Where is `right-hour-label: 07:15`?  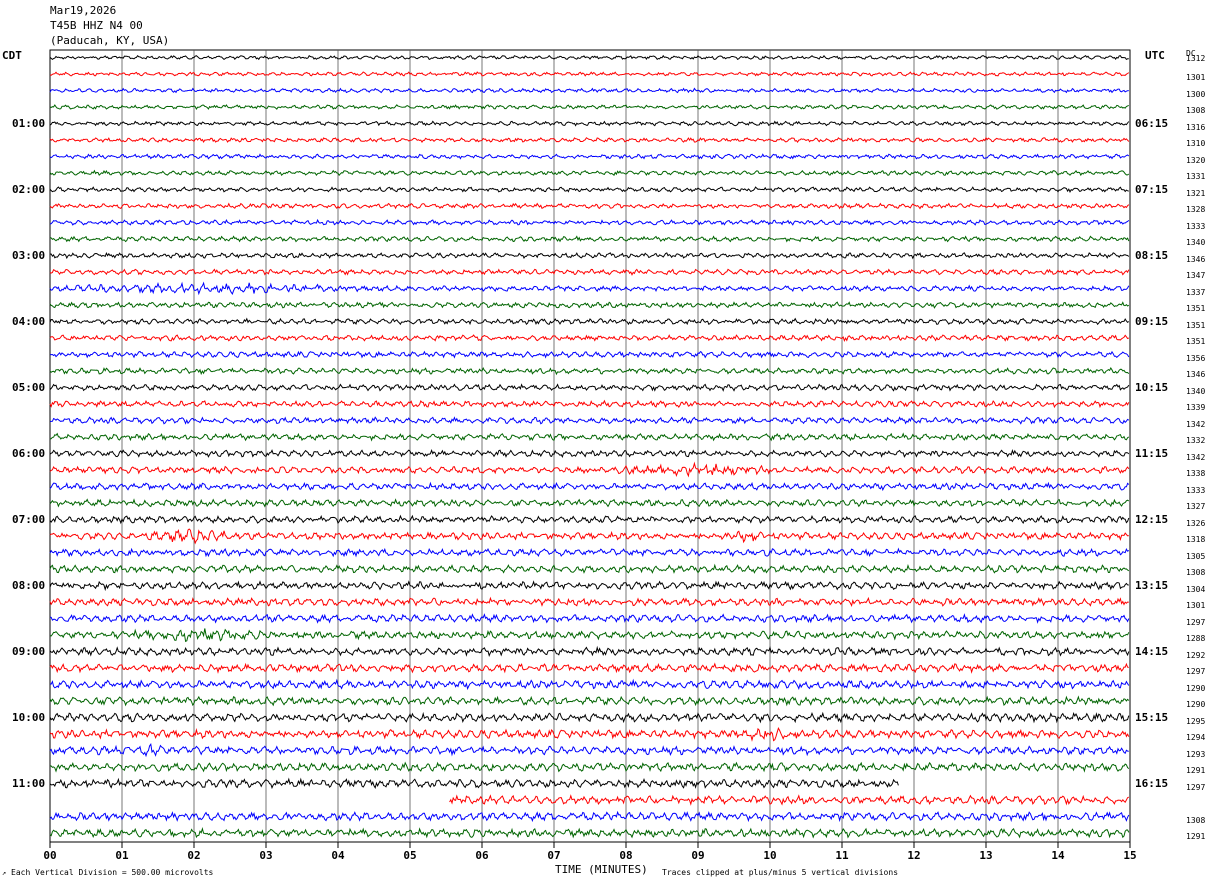
right-hour-label: 07:15 is located at coordinates (1152, 189).